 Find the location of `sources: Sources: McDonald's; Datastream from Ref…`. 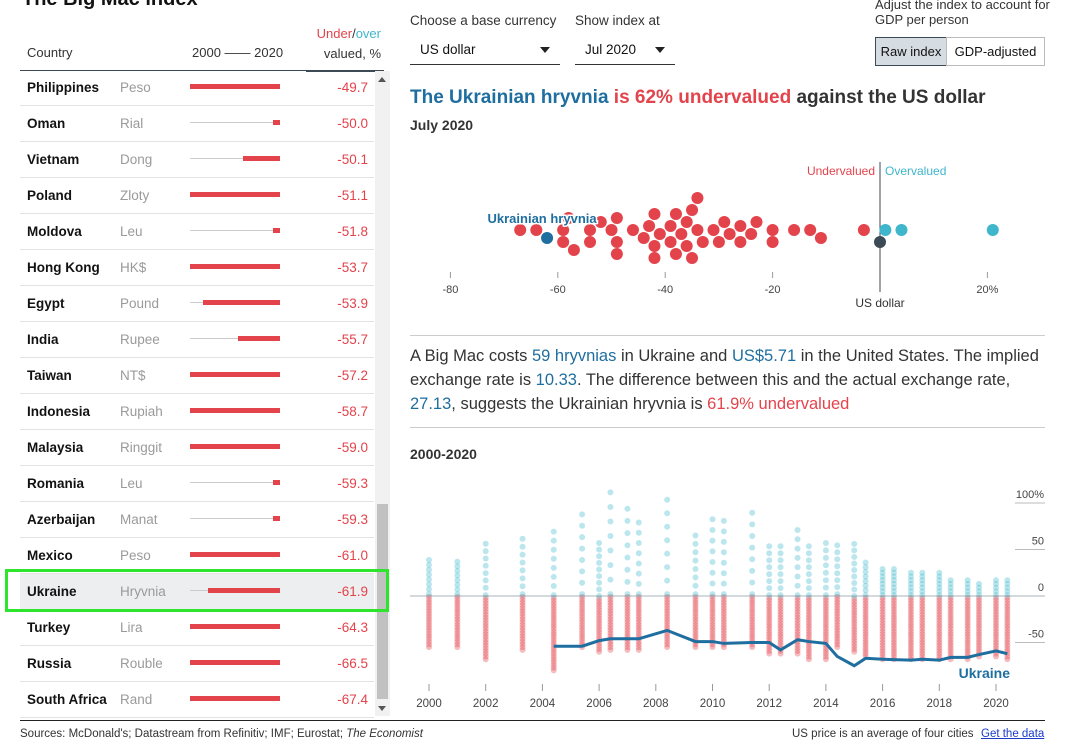

sources: Sources: McDonald's; Datastream from Ref… is located at coordinates (221, 734).